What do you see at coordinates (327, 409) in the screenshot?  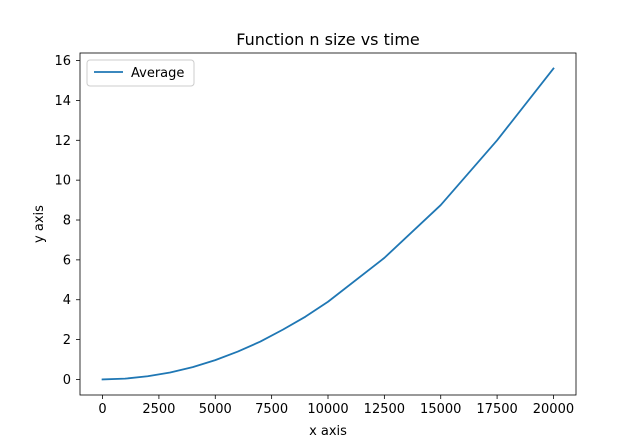 I see `x-tick-label: 10000` at bounding box center [327, 409].